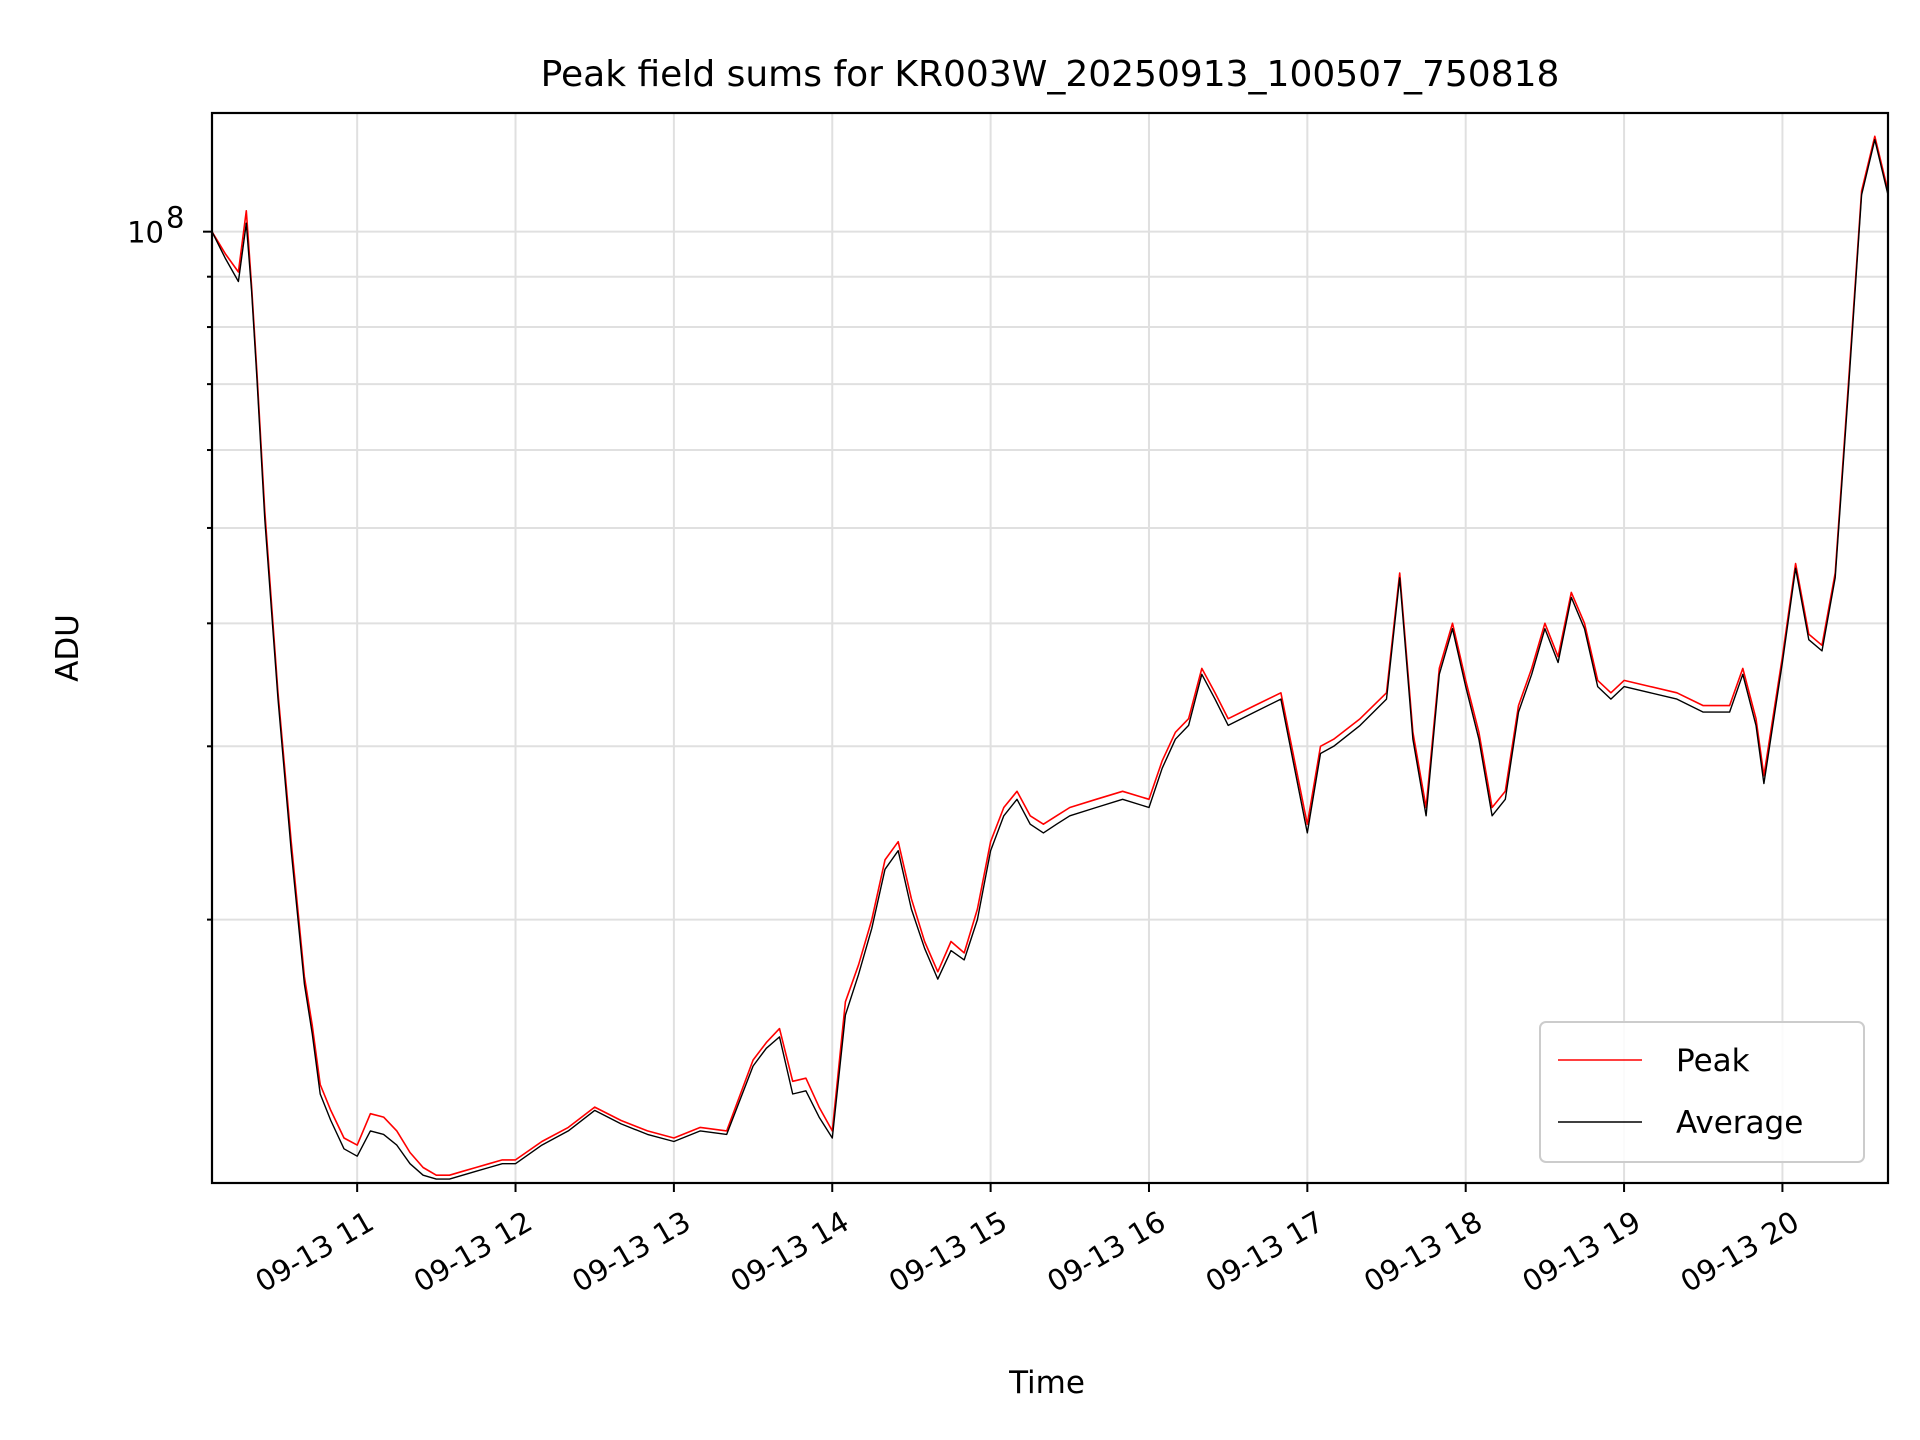  I want to click on x-tick-label: 09-13 15, so click(948, 1251).